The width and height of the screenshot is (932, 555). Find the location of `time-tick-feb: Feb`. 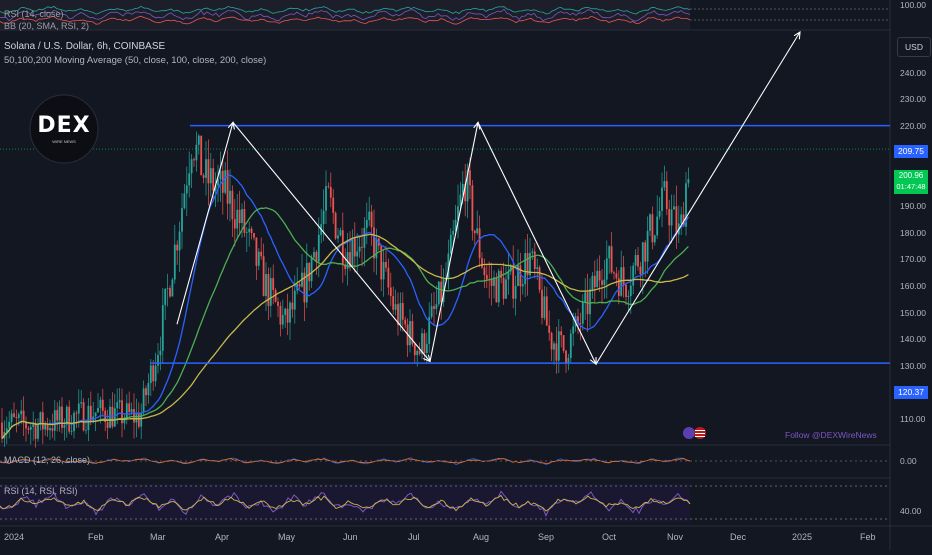

time-tick-feb: Feb is located at coordinates (96, 537).